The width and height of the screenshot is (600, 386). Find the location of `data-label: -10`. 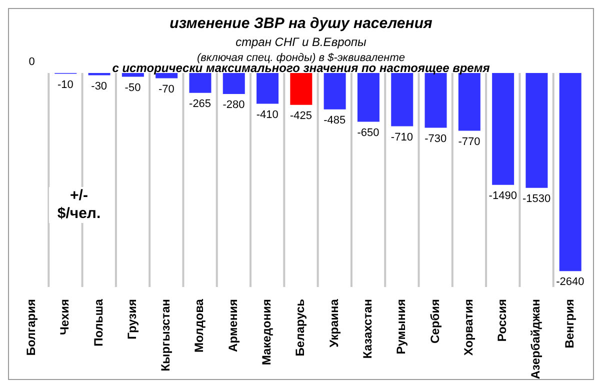

data-label: -10 is located at coordinates (66, 84).